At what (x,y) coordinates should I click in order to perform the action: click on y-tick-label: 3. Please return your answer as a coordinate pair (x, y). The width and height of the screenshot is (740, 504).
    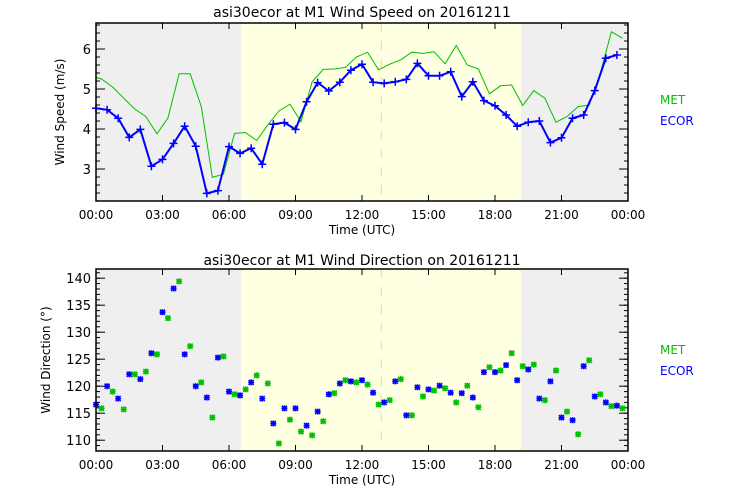
    Looking at the image, I should click on (87, 170).